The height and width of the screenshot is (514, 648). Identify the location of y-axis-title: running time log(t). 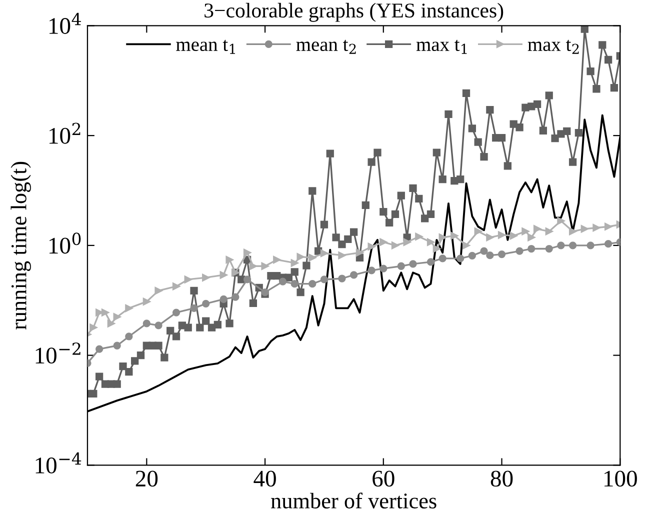
(20, 246).